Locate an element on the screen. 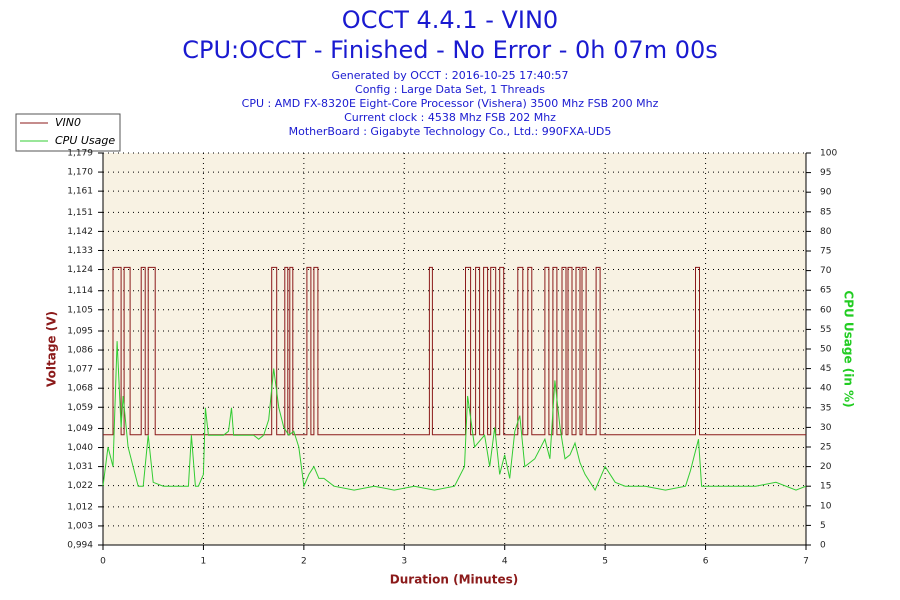 The image size is (900, 600). y-tick-label: 1,059 is located at coordinates (80, 408).